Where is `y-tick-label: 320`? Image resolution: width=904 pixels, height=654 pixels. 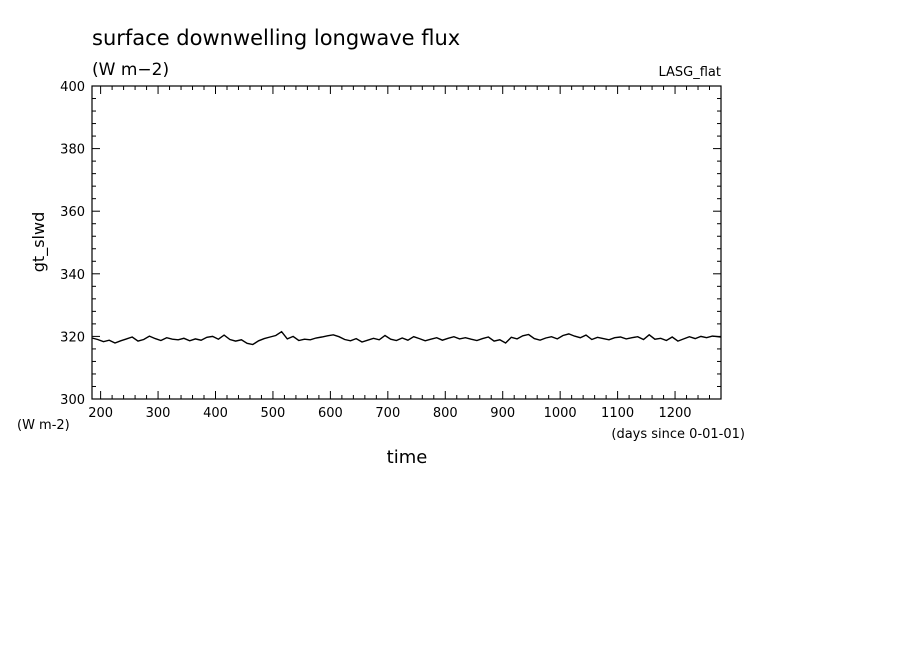
y-tick-label: 320 is located at coordinates (72, 337).